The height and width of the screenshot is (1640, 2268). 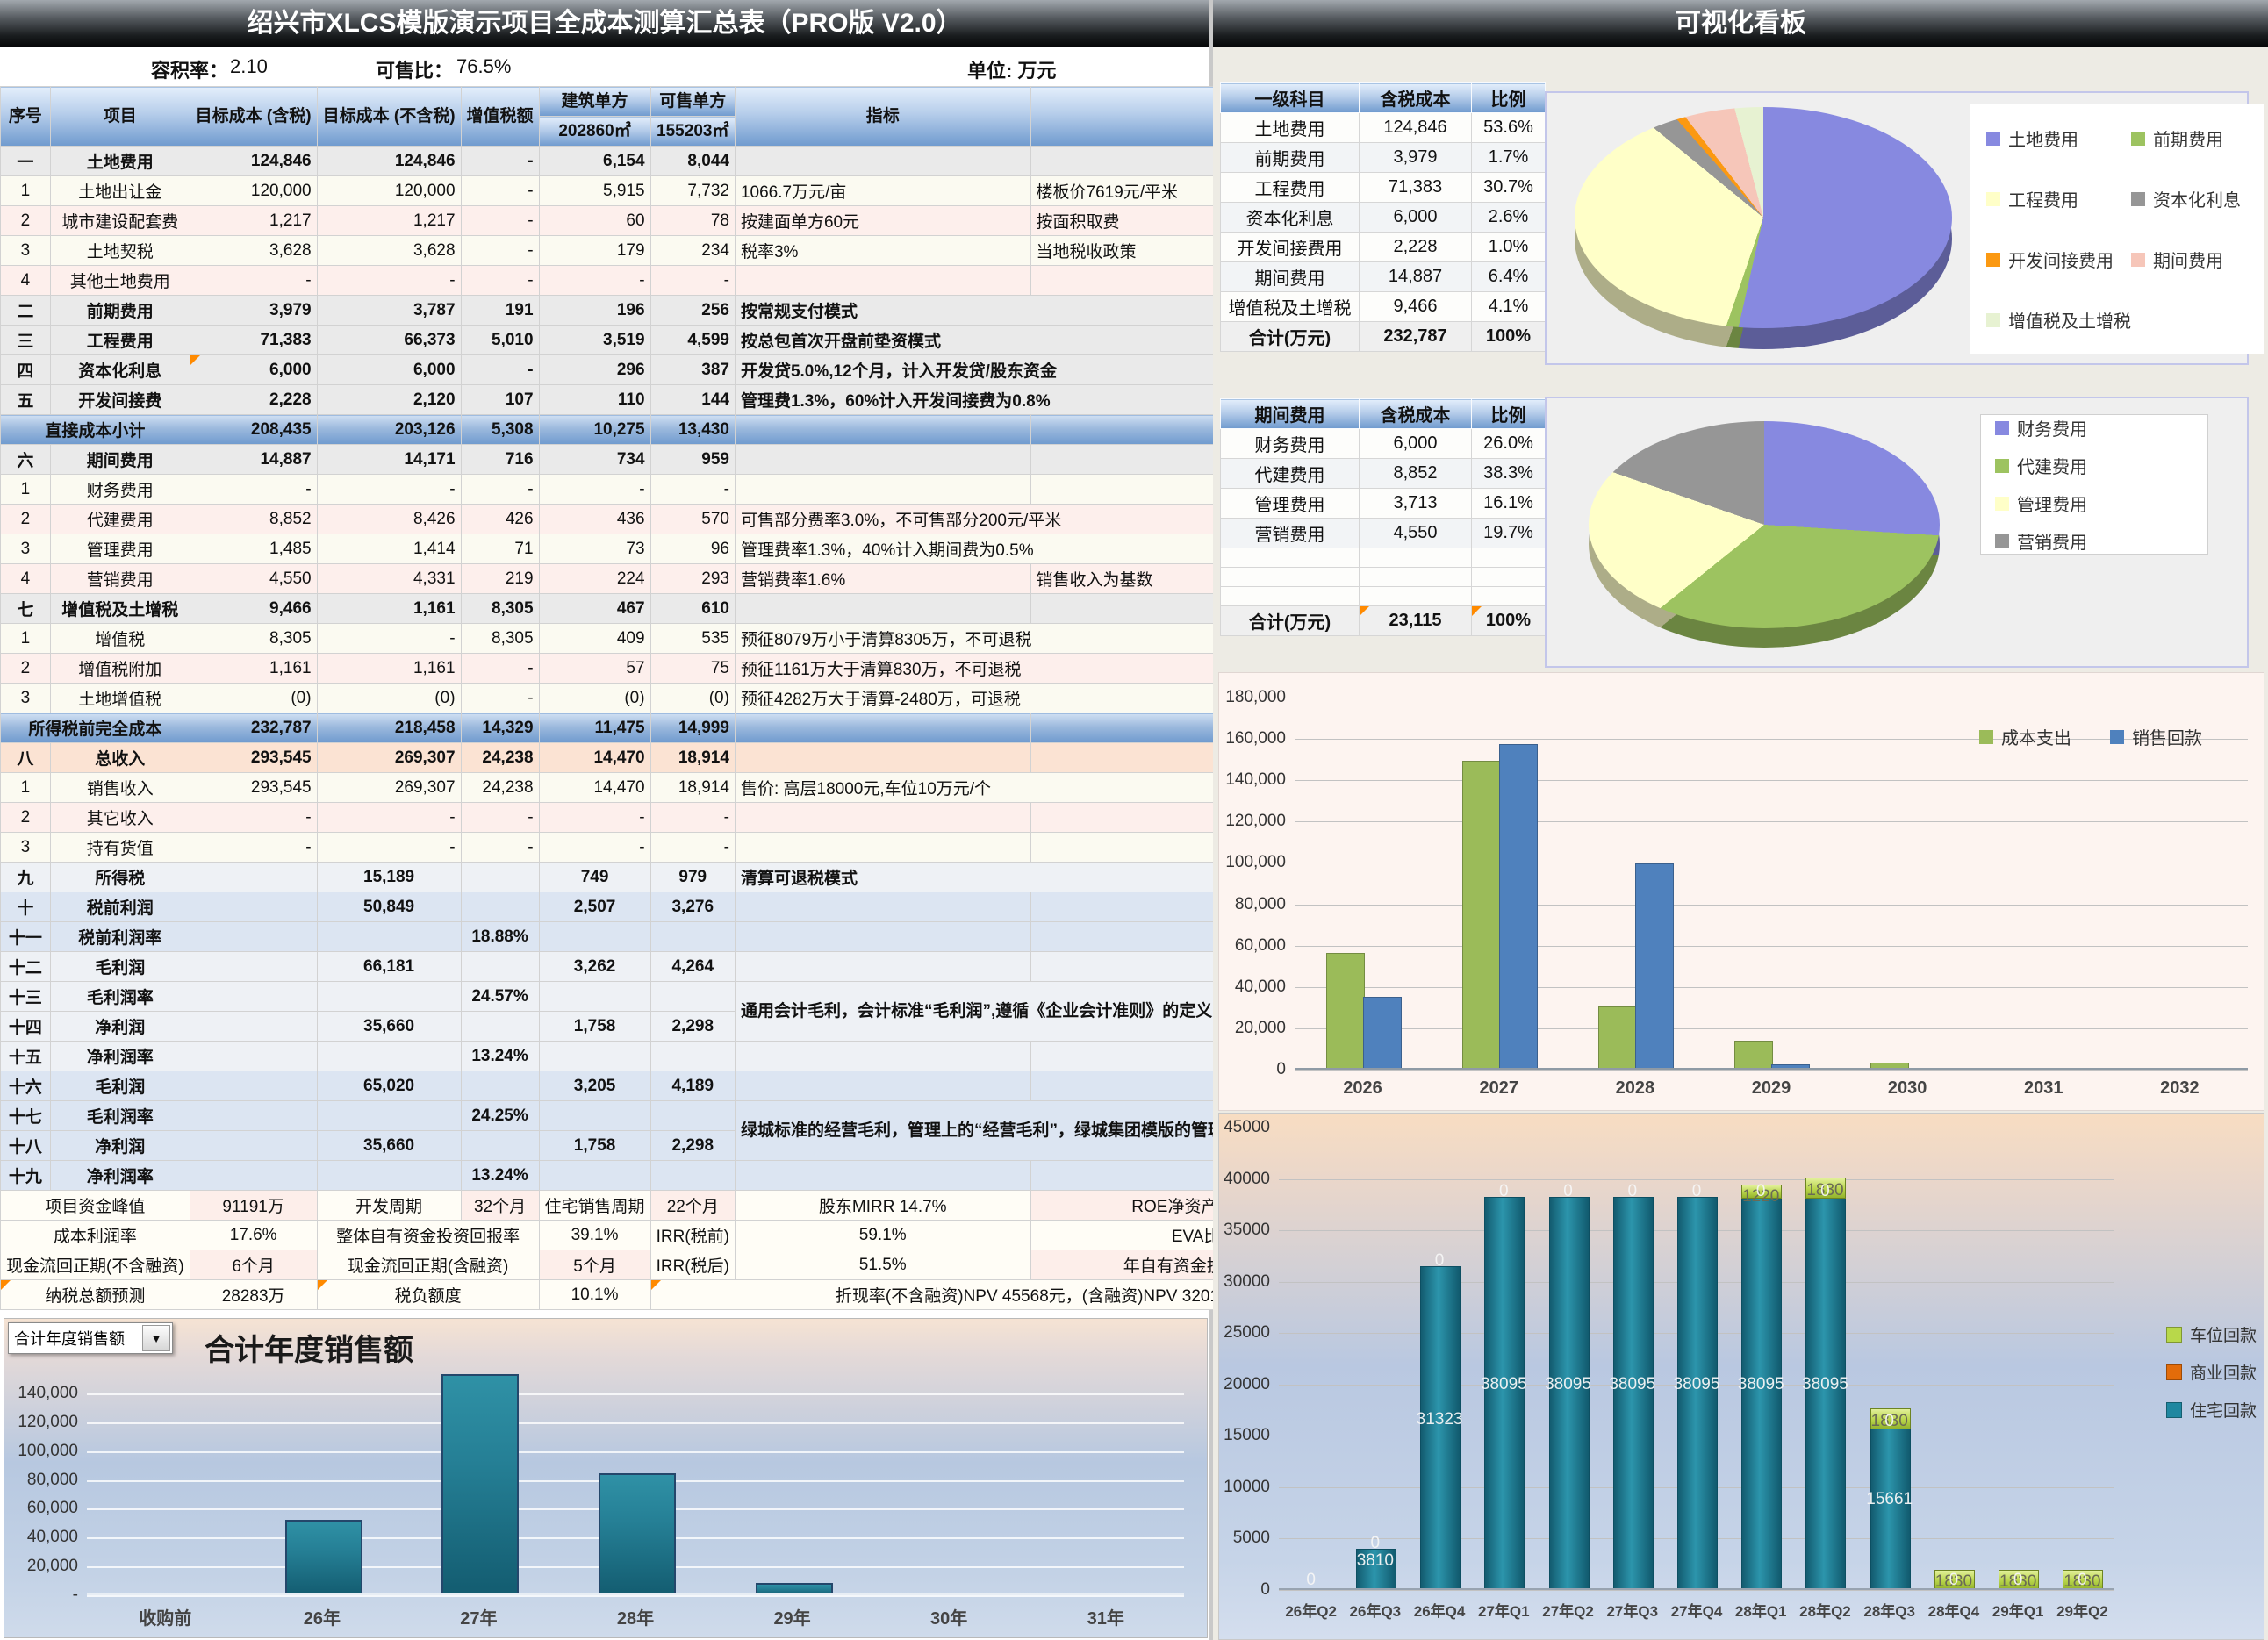 What do you see at coordinates (26, 1175) in the screenshot?
I see `cell: 十九` at bounding box center [26, 1175].